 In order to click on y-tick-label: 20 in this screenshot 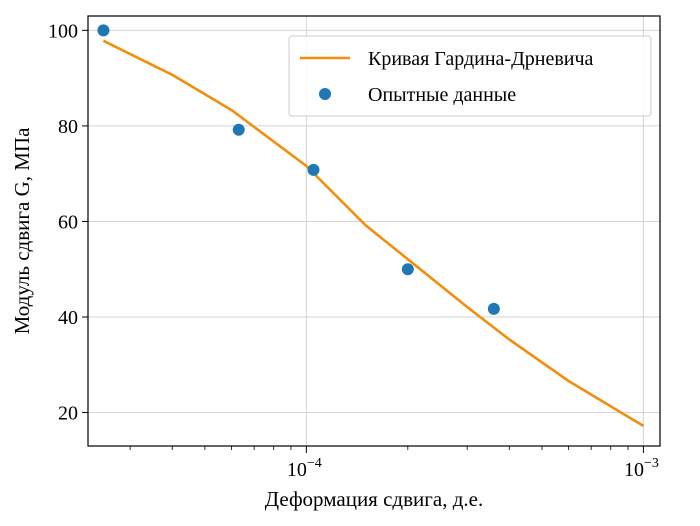, I will do `click(68, 414)`.